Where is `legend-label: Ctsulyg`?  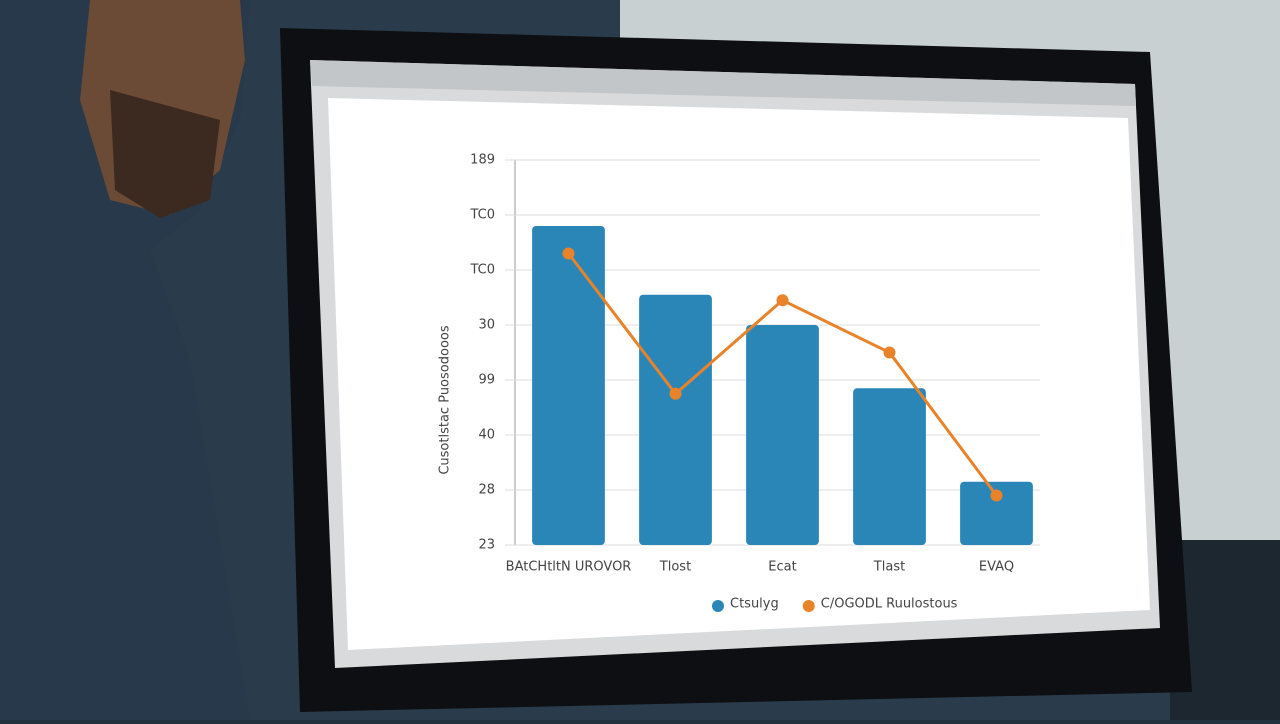 legend-label: Ctsulyg is located at coordinates (754, 604).